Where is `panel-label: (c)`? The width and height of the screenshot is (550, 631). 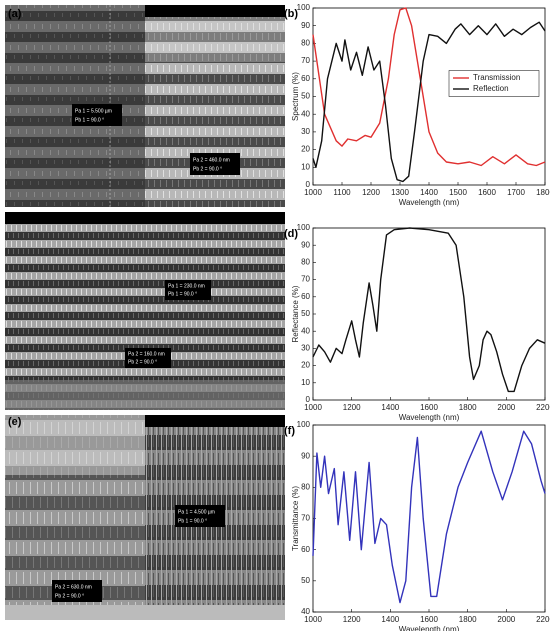
panel-label: (c) is located at coordinates (15, 218).